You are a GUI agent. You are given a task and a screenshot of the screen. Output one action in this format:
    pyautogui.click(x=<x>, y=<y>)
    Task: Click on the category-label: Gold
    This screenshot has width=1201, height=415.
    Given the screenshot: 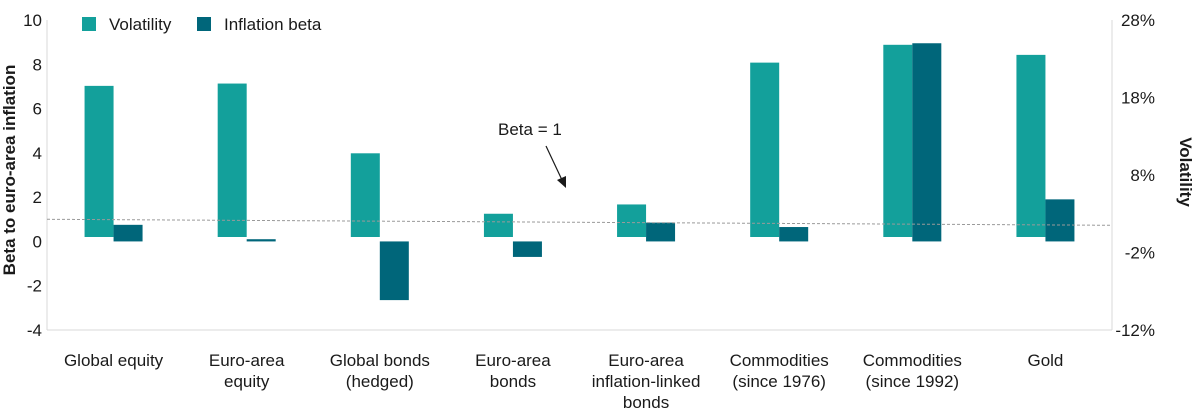 What is the action you would take?
    pyautogui.click(x=1045, y=360)
    